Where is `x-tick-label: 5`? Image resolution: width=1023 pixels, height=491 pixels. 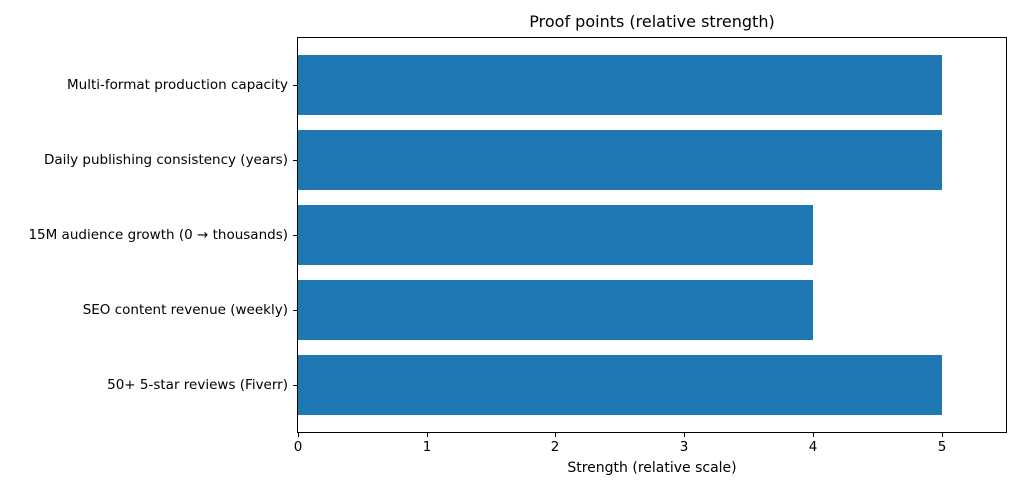
x-tick-label: 5 is located at coordinates (942, 447).